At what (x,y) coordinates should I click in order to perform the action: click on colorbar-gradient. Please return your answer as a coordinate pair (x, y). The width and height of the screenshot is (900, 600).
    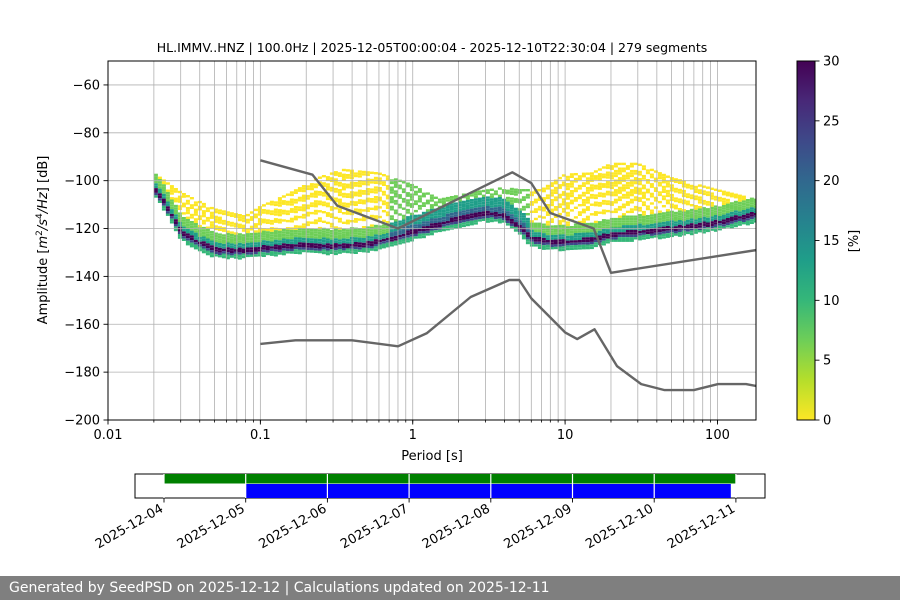
    Looking at the image, I should click on (806, 240).